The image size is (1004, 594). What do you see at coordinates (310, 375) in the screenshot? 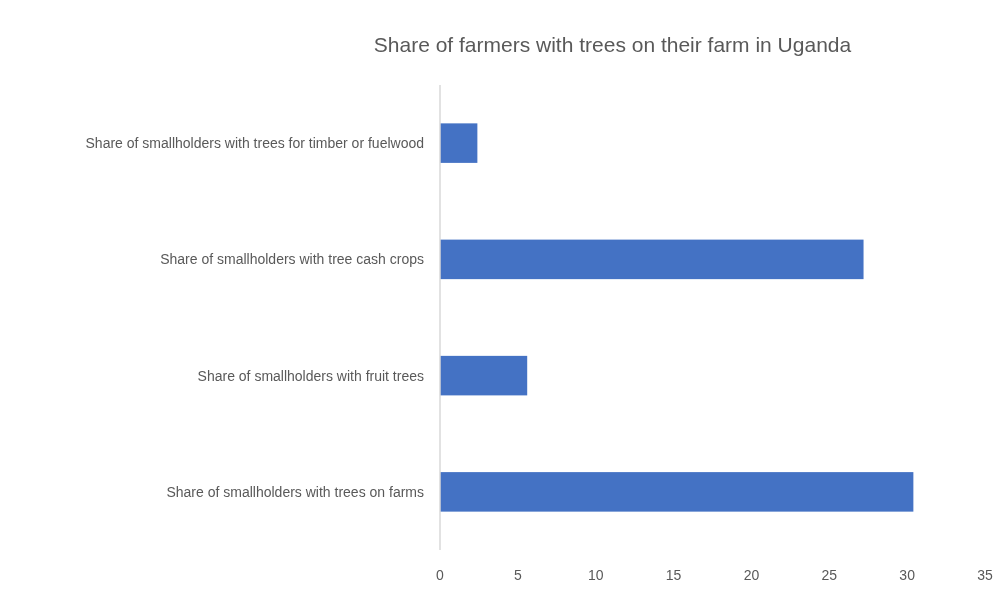
I see `y-tick-label: Share of smallholders with fruit trees` at bounding box center [310, 375].